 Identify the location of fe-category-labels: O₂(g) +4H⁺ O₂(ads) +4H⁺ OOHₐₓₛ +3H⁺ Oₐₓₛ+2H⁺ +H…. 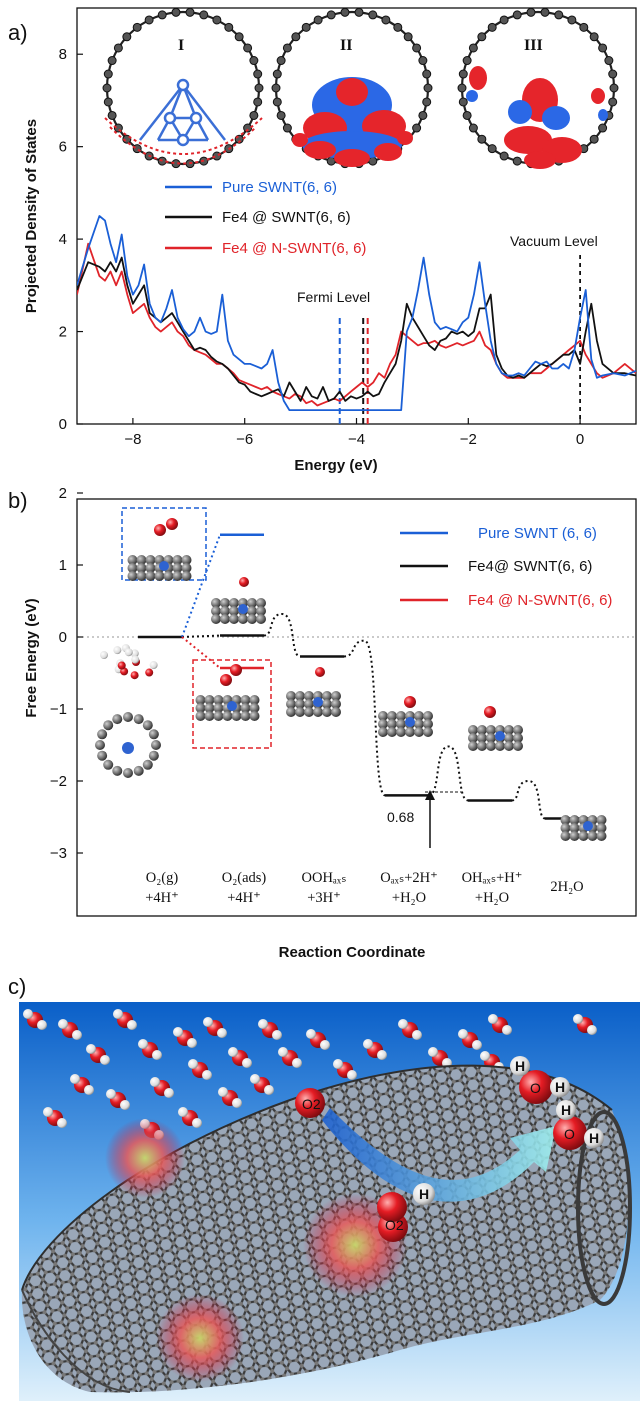
(364, 888).